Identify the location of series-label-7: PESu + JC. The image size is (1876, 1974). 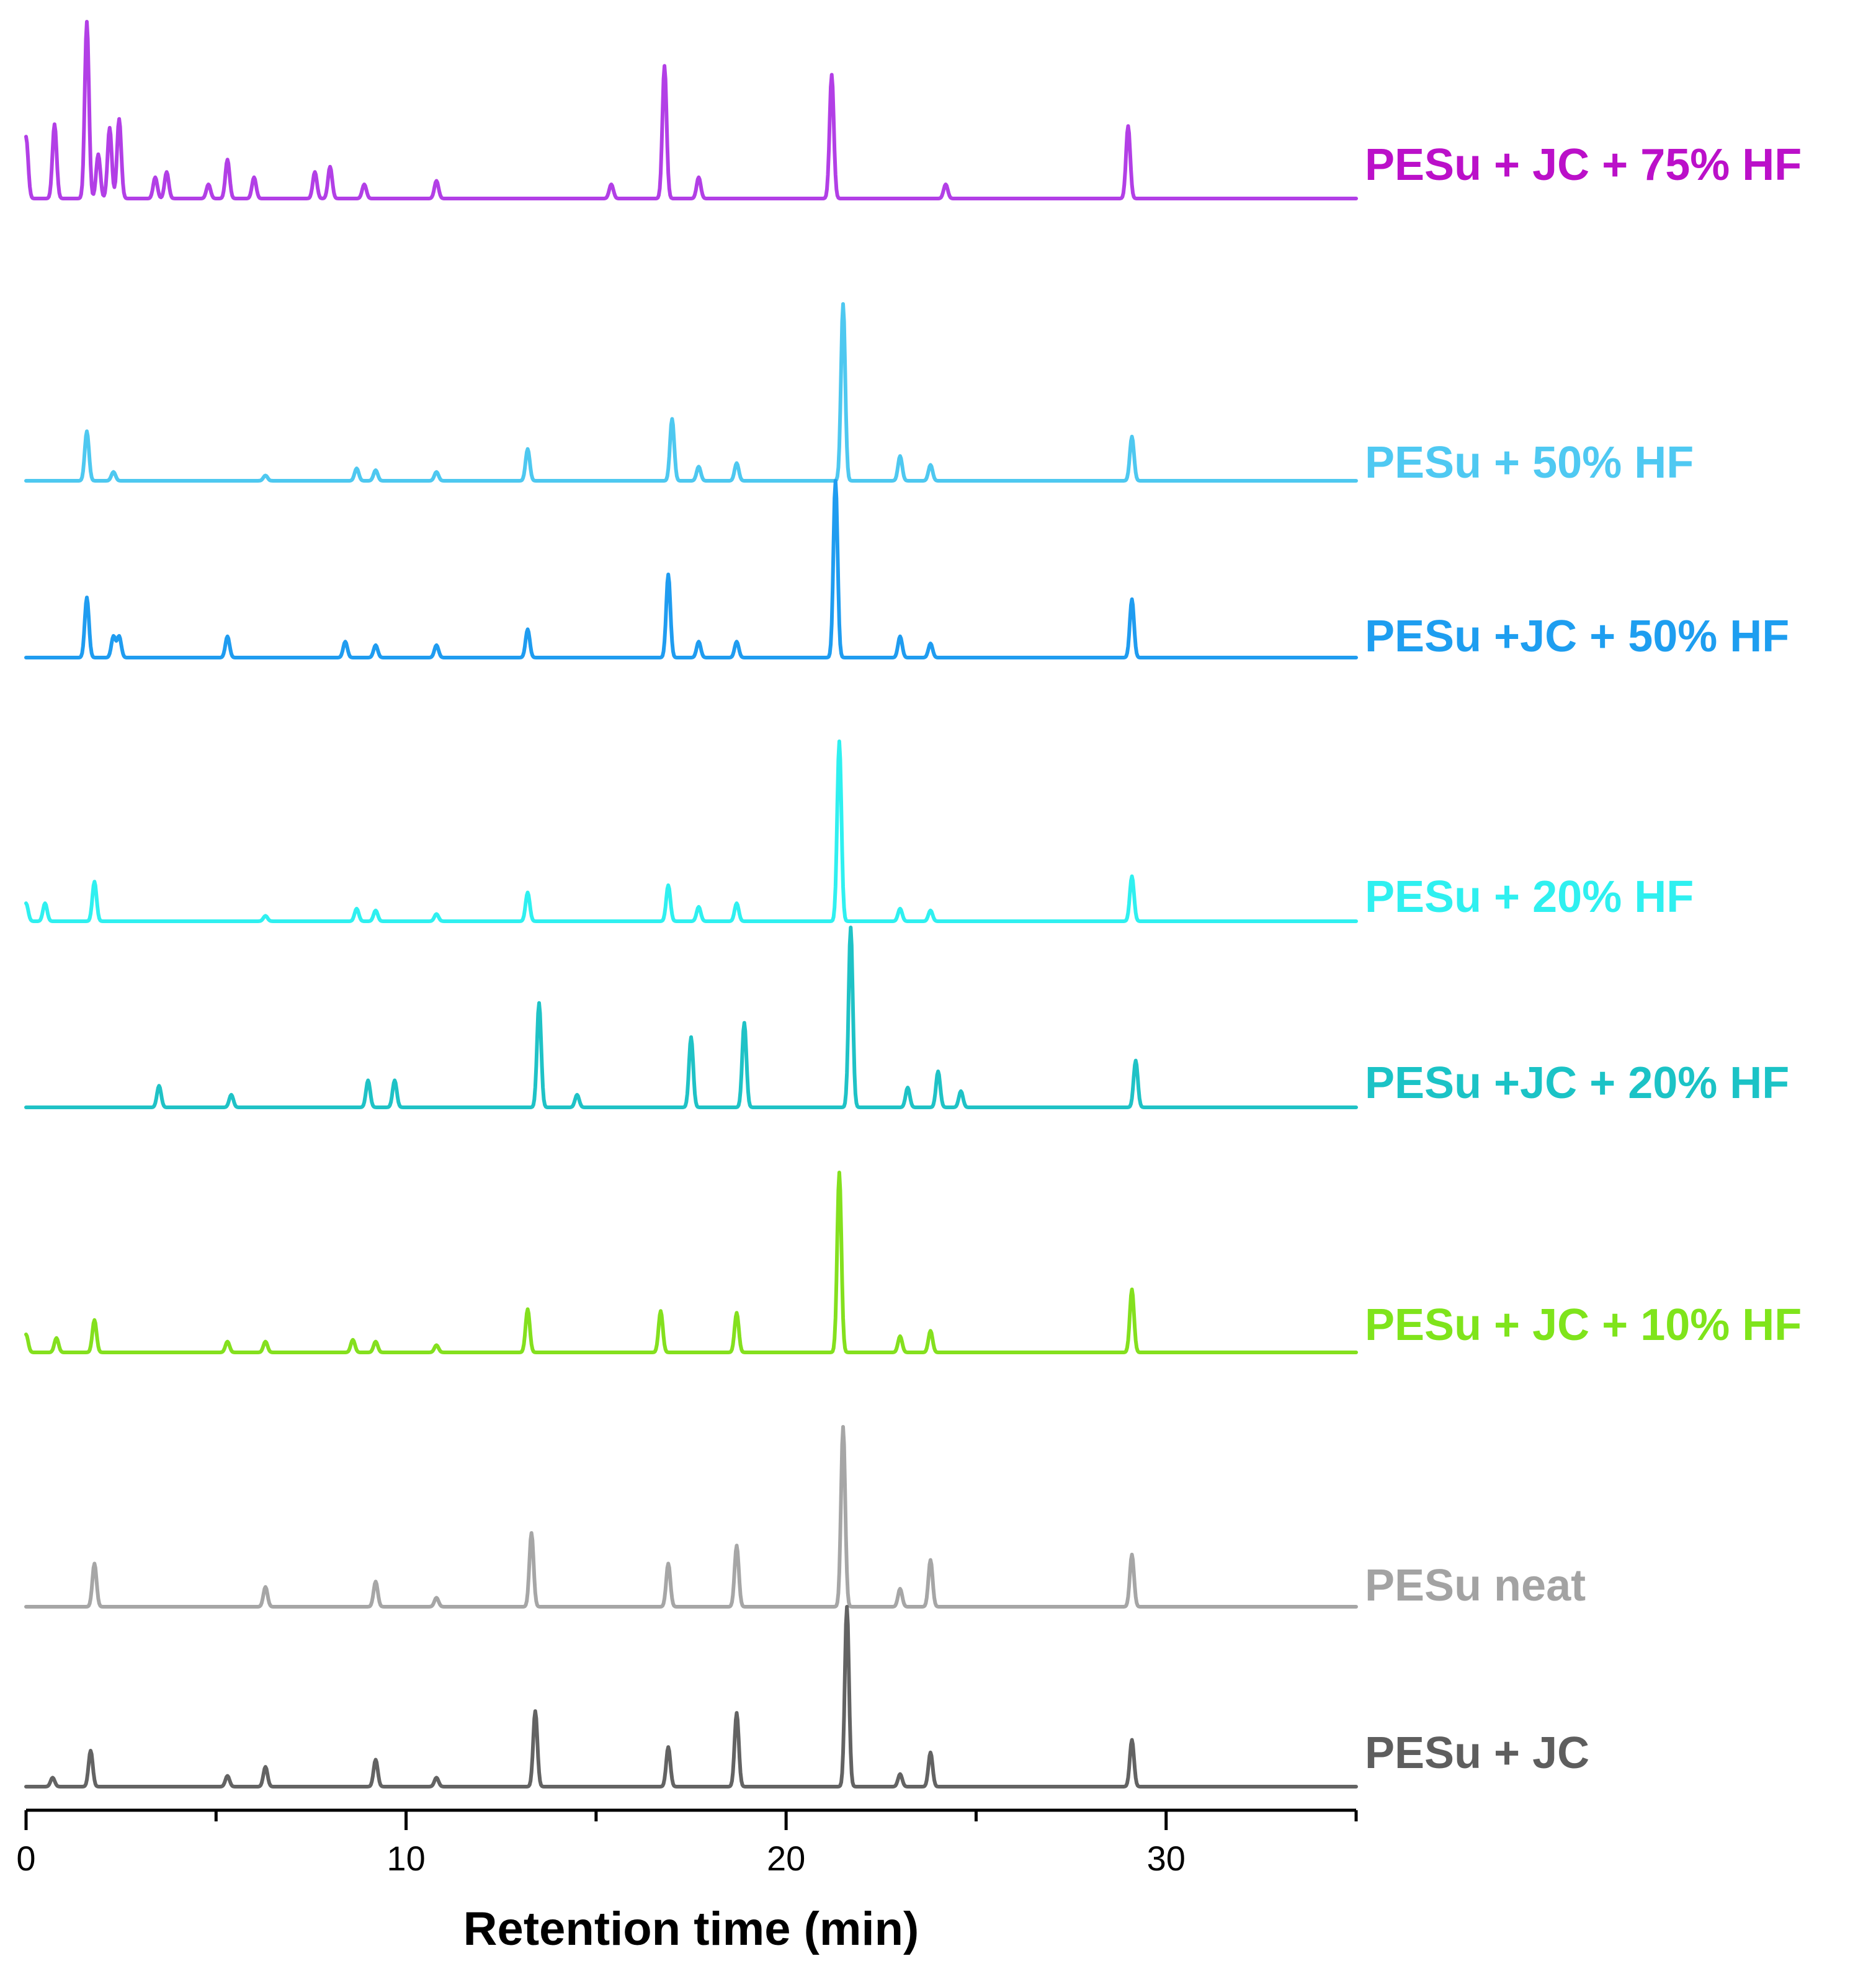
(1477, 1753).